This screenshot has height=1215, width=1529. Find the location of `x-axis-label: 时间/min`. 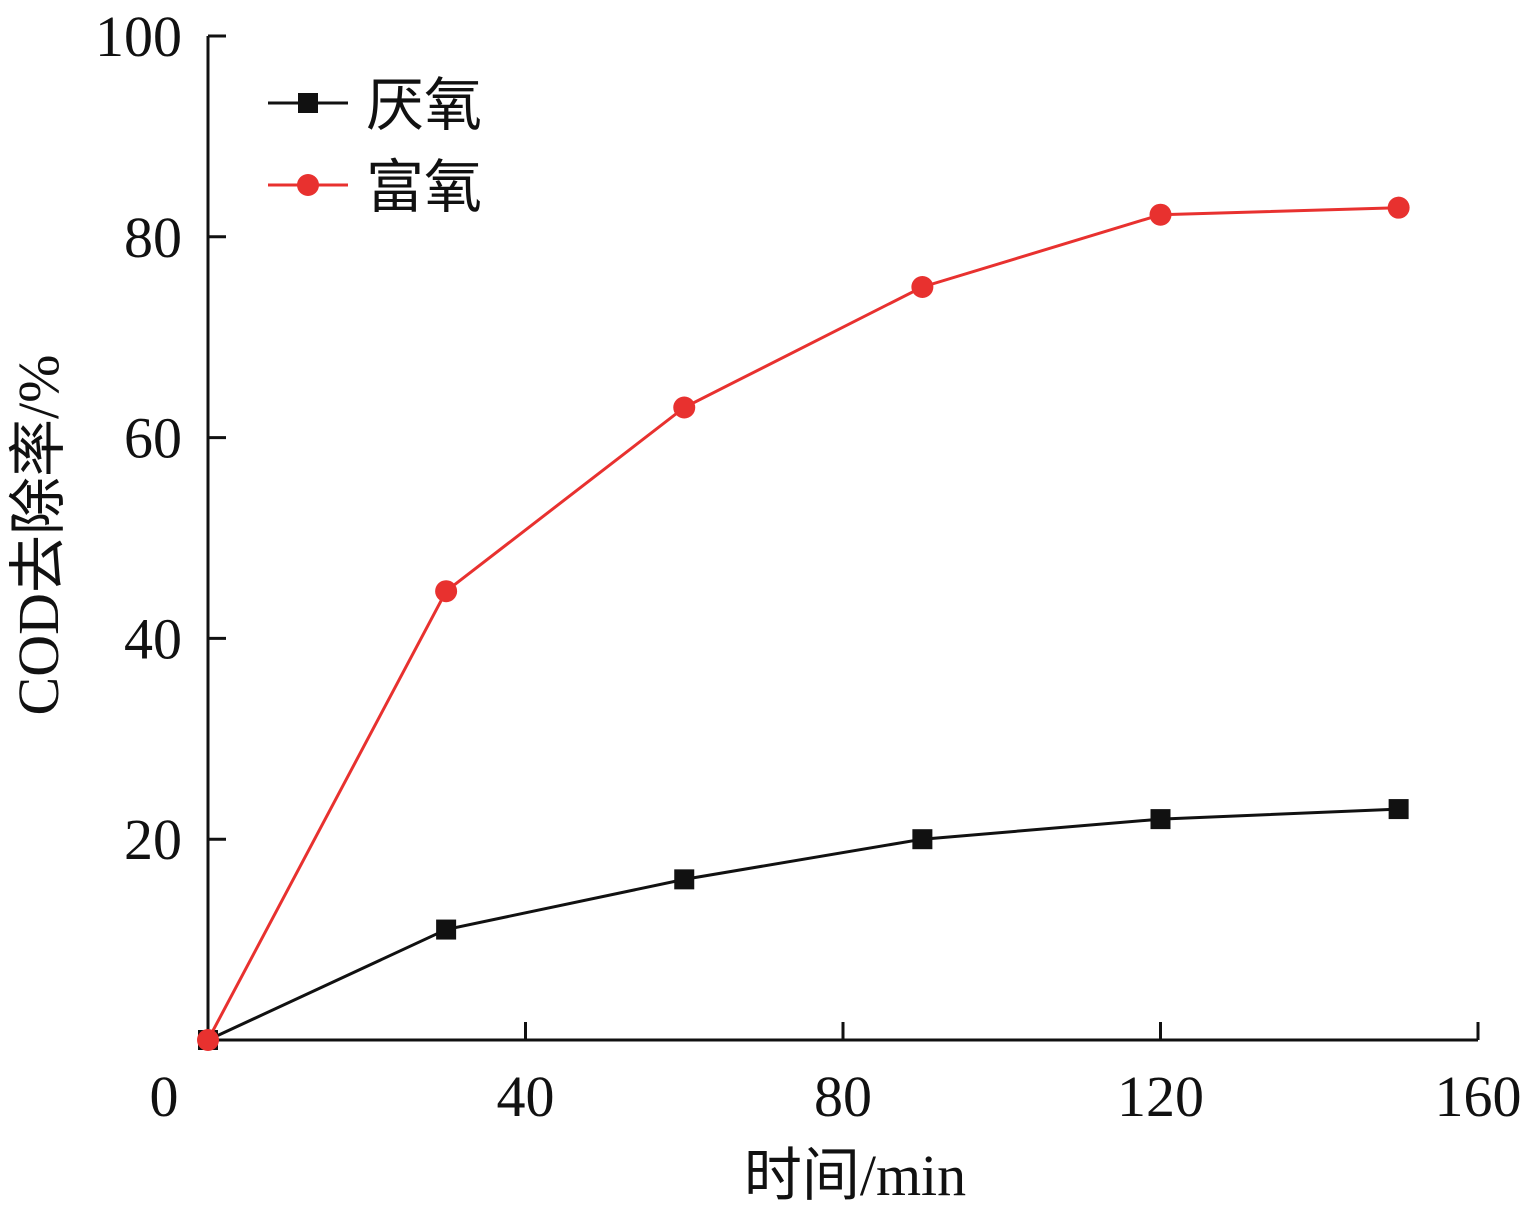

x-axis-label: 时间/min is located at coordinates (855, 1175).